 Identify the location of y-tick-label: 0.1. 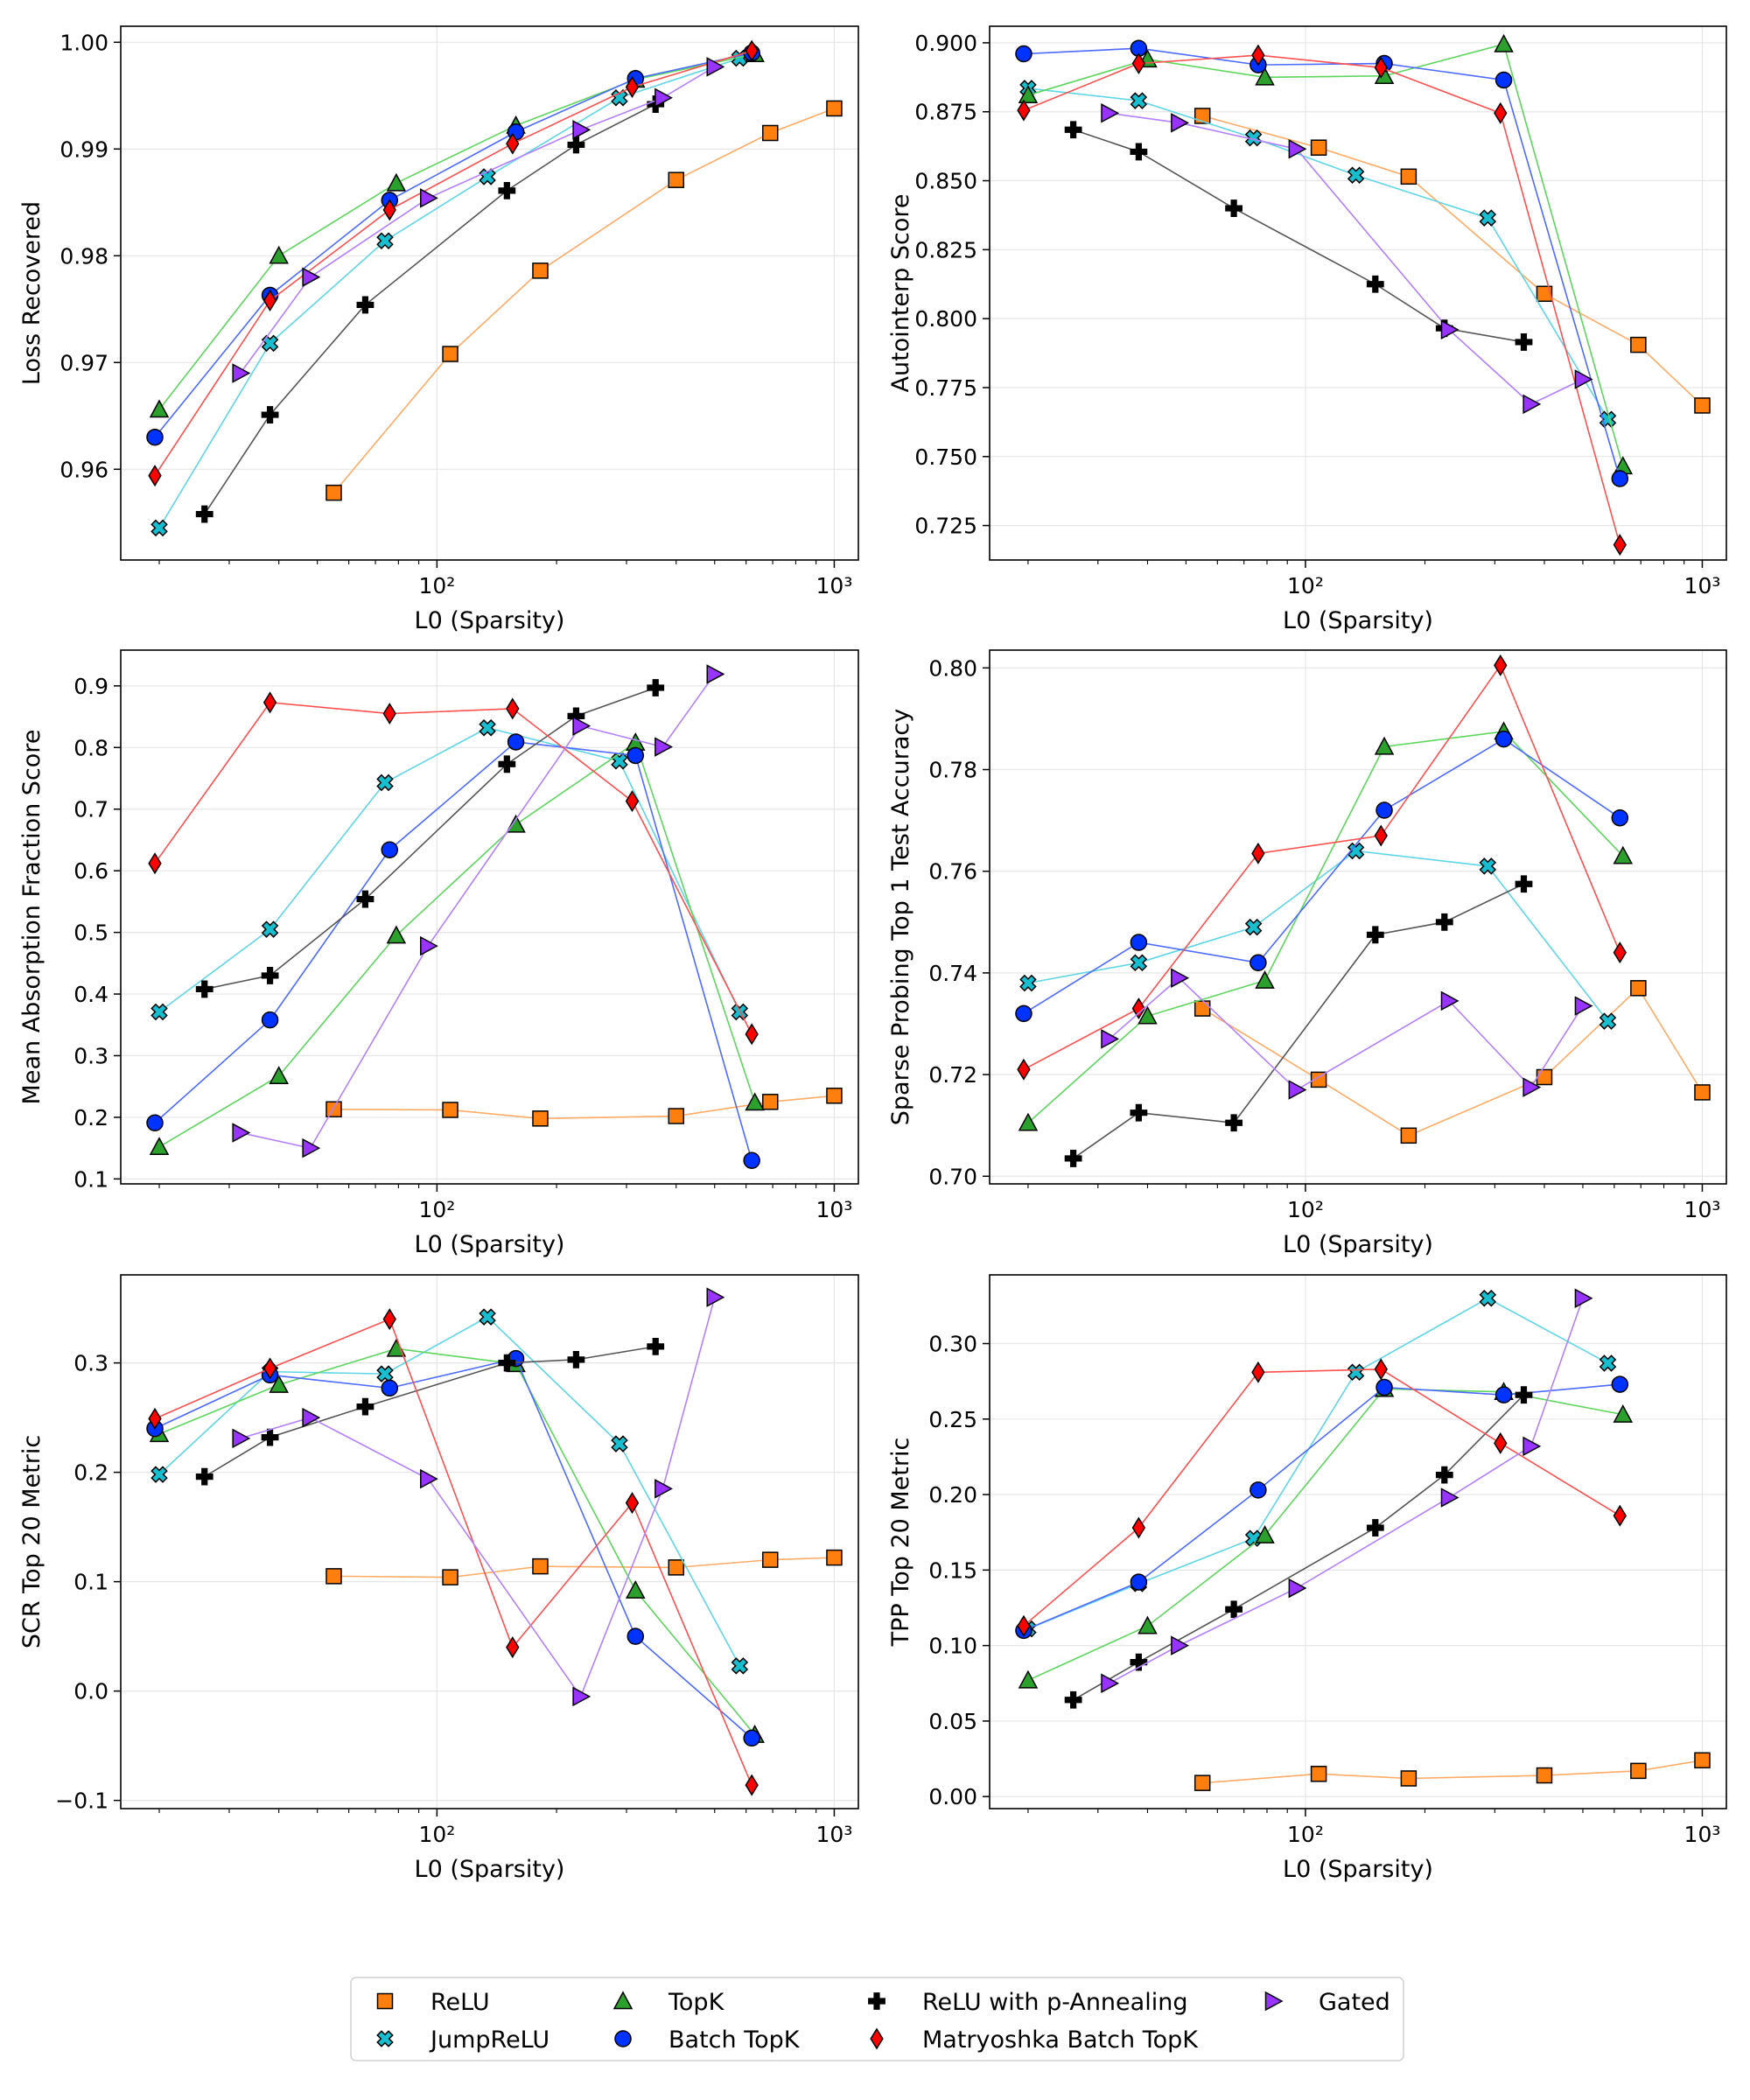
(91, 1179).